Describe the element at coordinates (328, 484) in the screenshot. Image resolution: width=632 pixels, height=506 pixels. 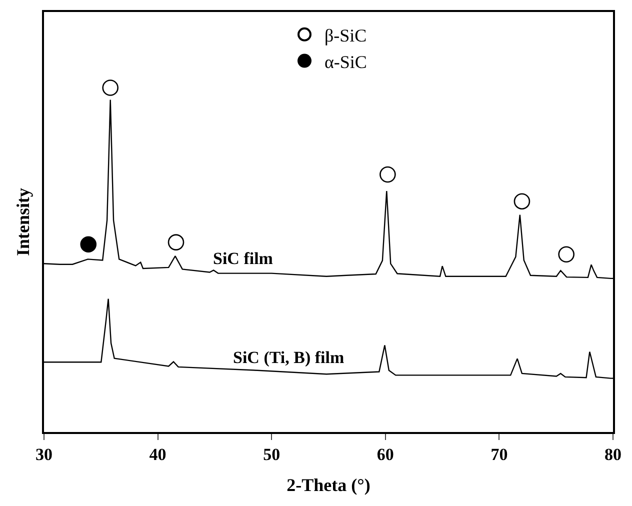
I see `x-axis-title: 2-Theta (°)` at that location.